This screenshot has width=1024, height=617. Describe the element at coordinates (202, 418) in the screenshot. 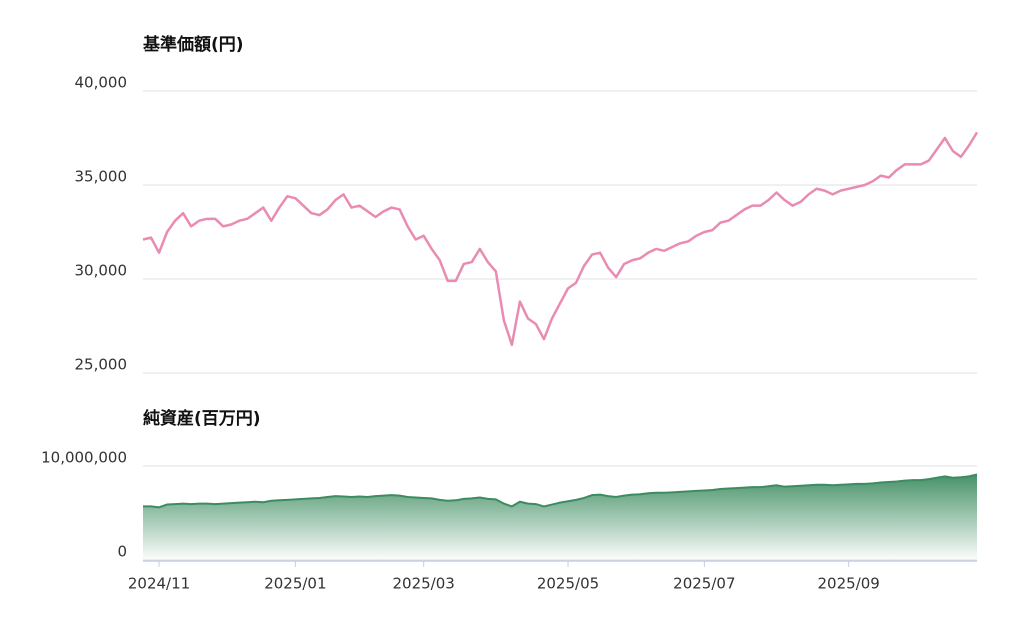

I see `chart-title: 純資産(百万円)` at that location.